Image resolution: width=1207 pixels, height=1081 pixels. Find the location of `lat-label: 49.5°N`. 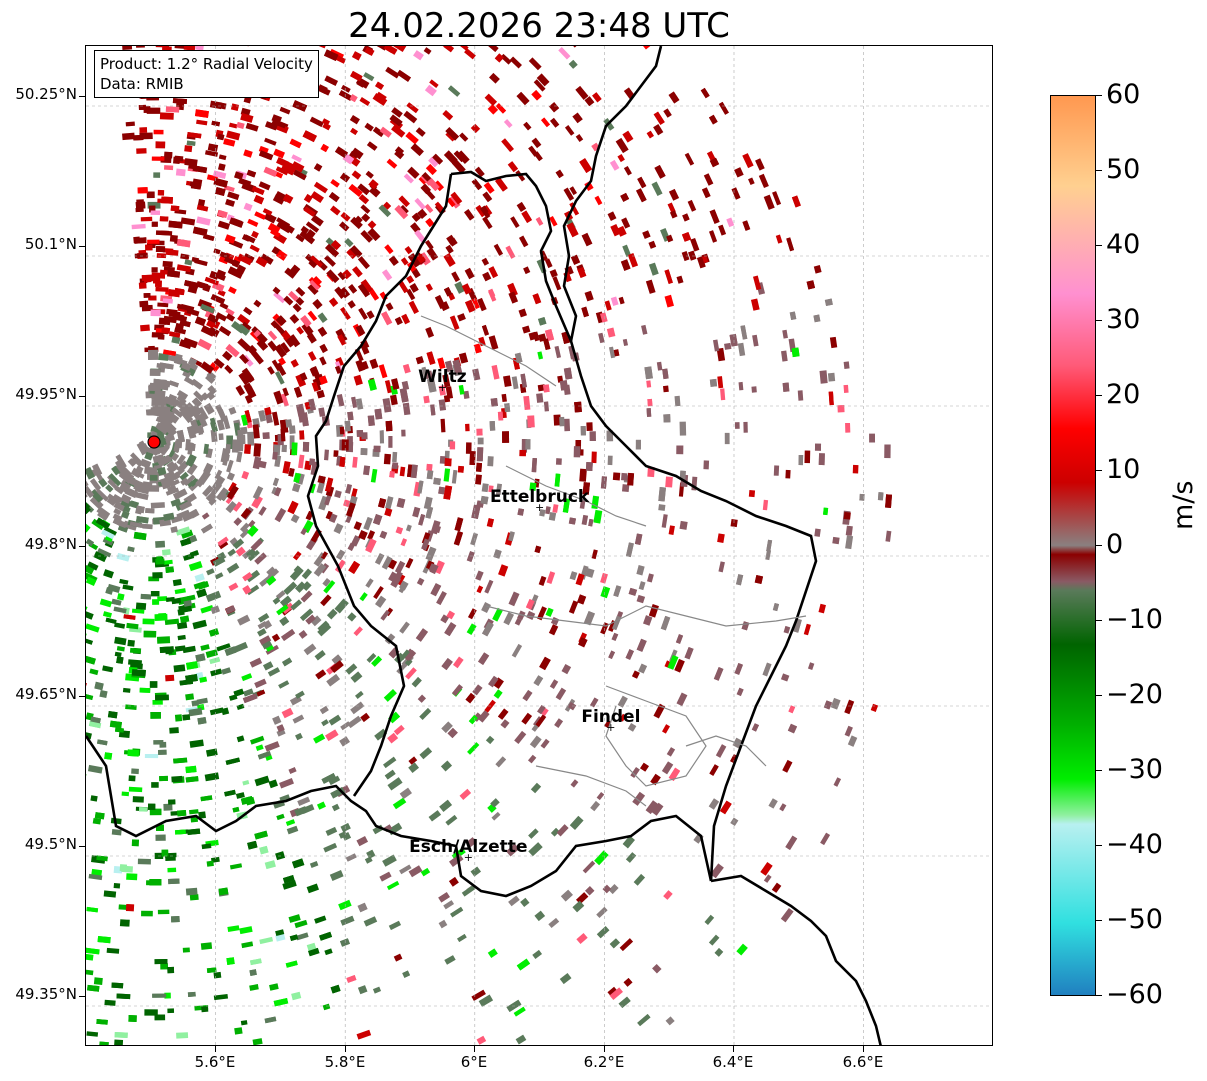

lat-label: 49.5°N is located at coordinates (50, 844).